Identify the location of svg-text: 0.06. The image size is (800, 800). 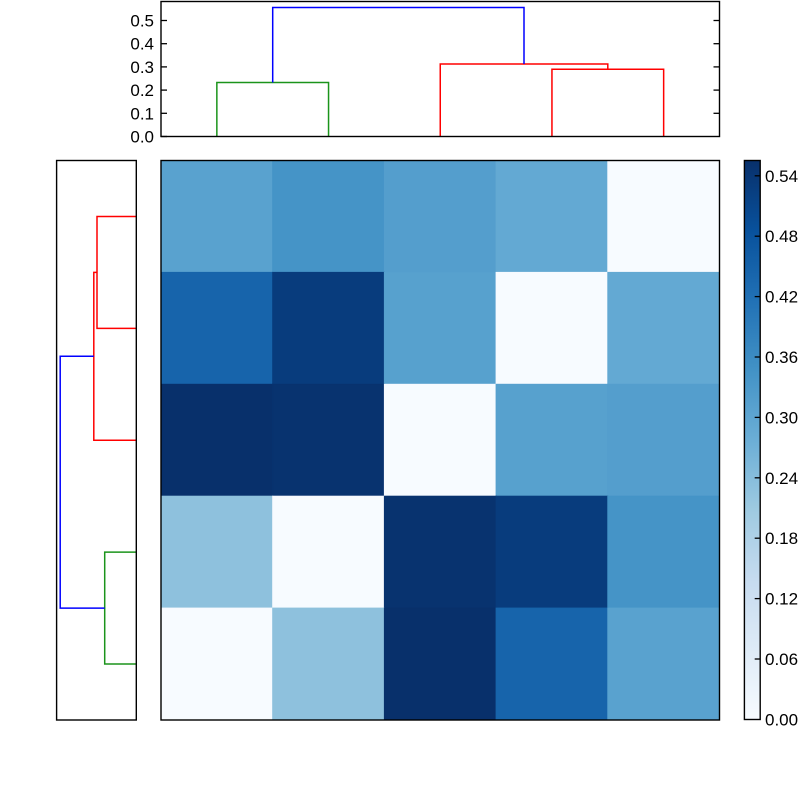
(781, 659).